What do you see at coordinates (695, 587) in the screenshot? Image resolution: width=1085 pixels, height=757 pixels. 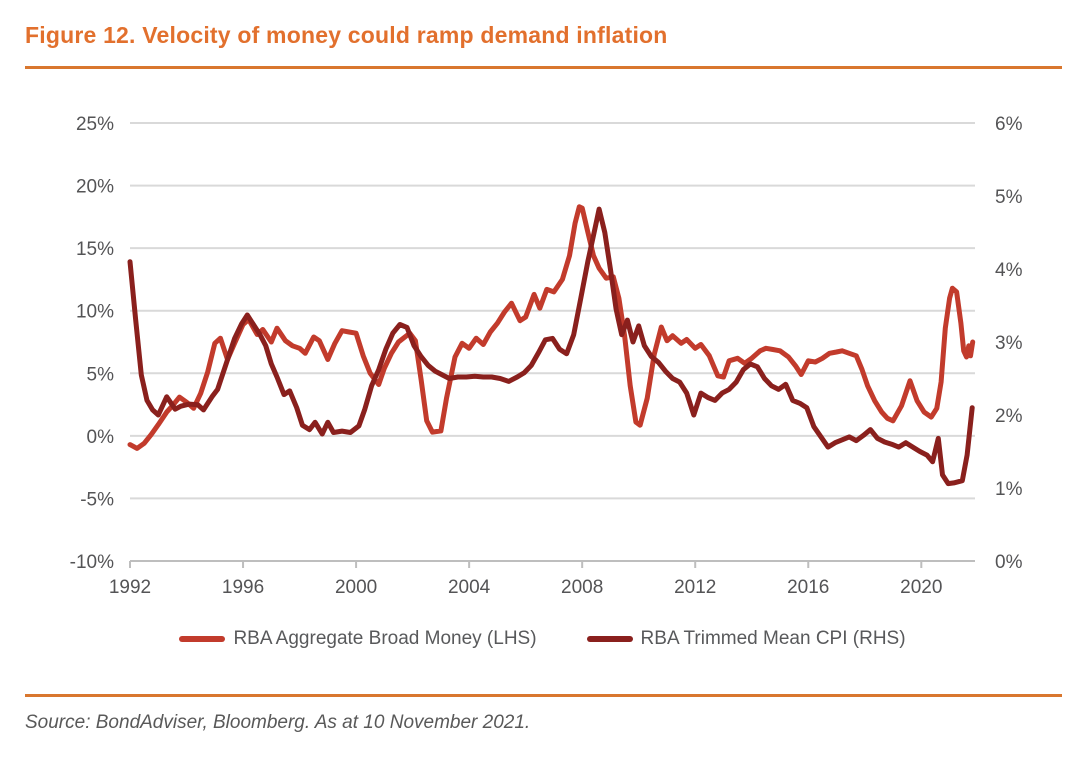 I see `x-axis-tick-label: 2012` at bounding box center [695, 587].